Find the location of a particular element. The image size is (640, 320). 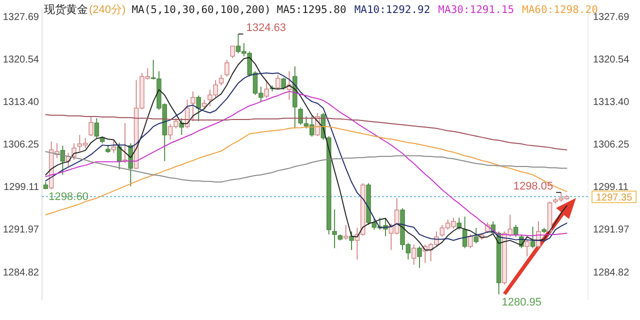

y2-tick-label: 1284.82 is located at coordinates (611, 272).